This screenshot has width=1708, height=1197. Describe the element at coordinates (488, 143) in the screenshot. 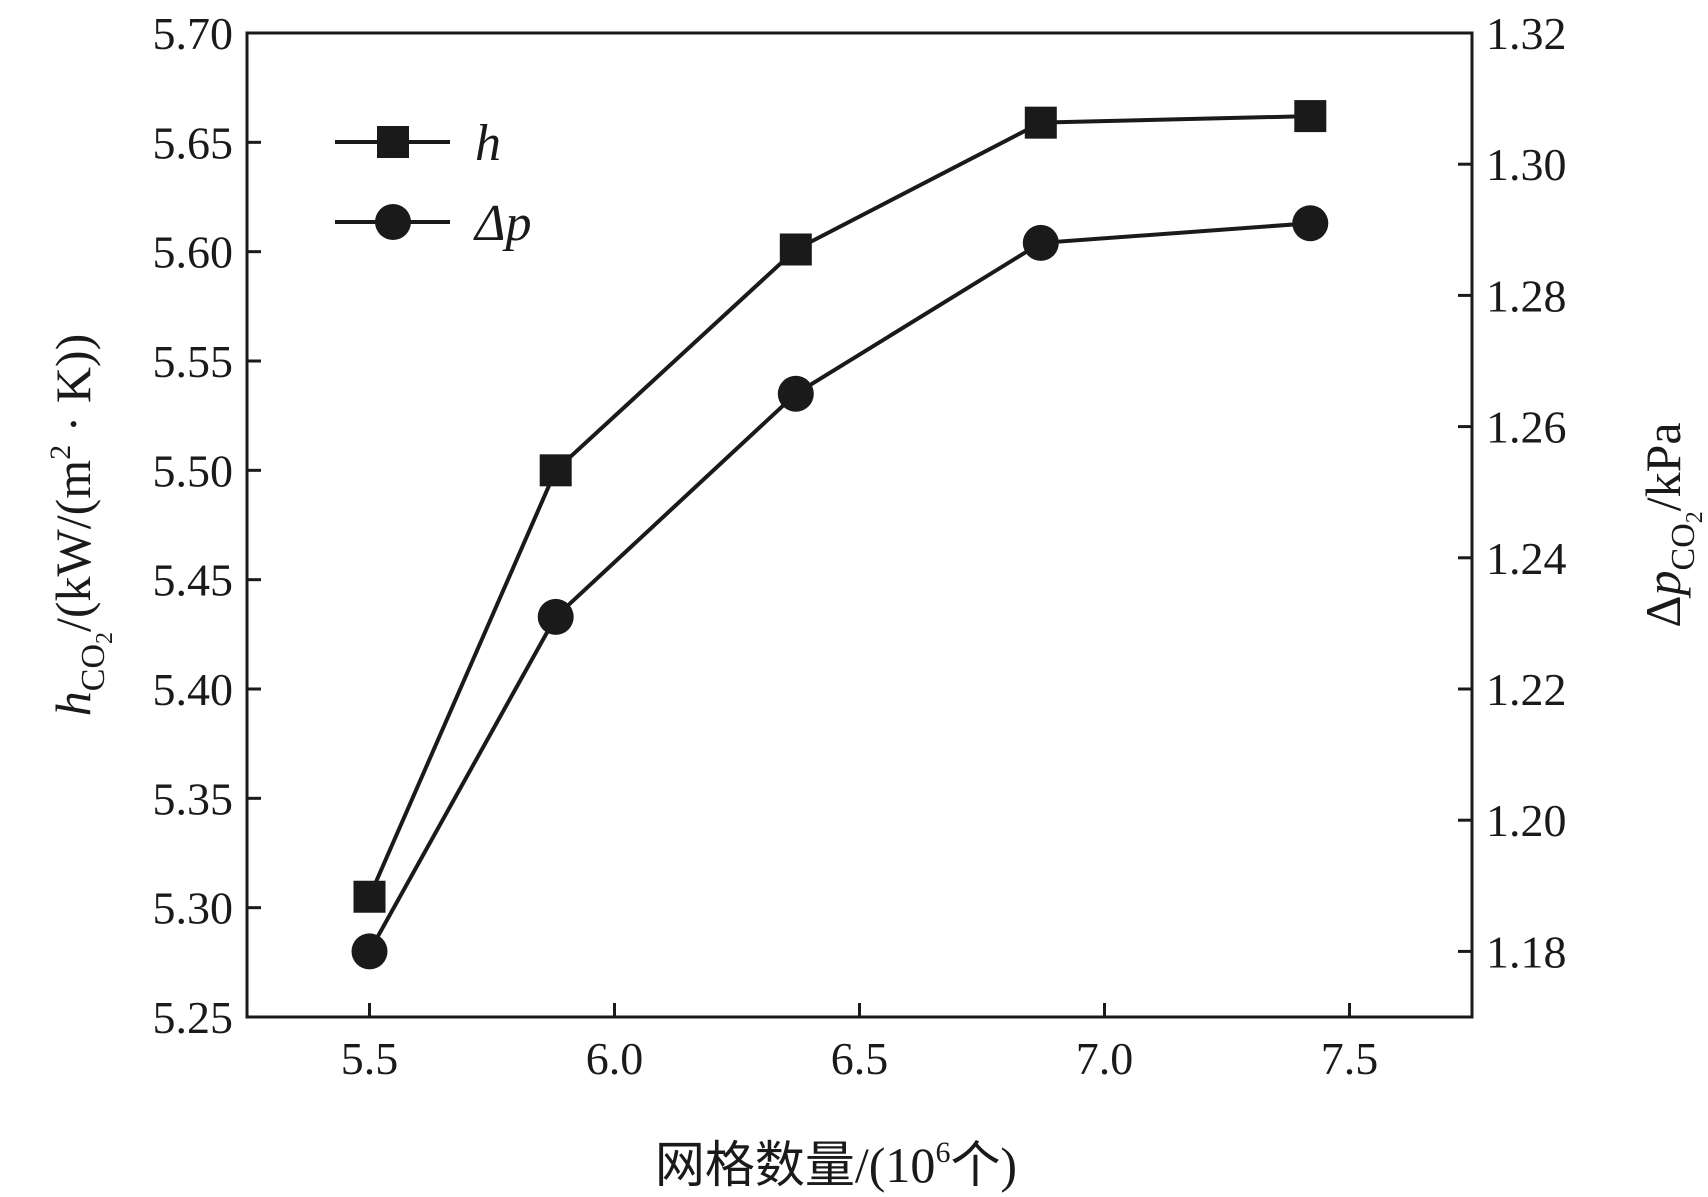

I see `legend-label-h: h` at that location.